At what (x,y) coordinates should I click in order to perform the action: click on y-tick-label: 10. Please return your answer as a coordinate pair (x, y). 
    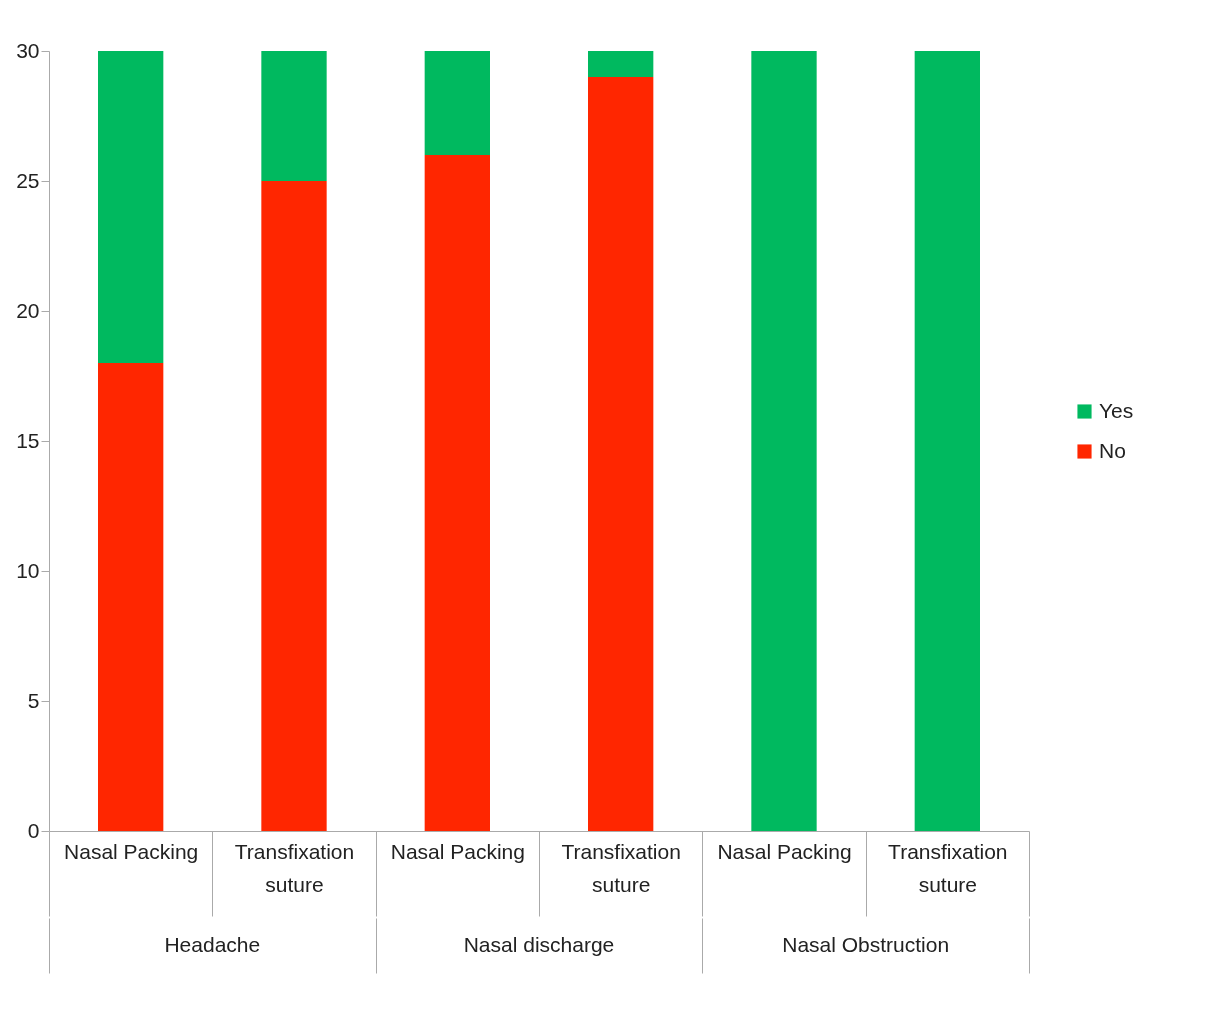
    Looking at the image, I should click on (28, 570).